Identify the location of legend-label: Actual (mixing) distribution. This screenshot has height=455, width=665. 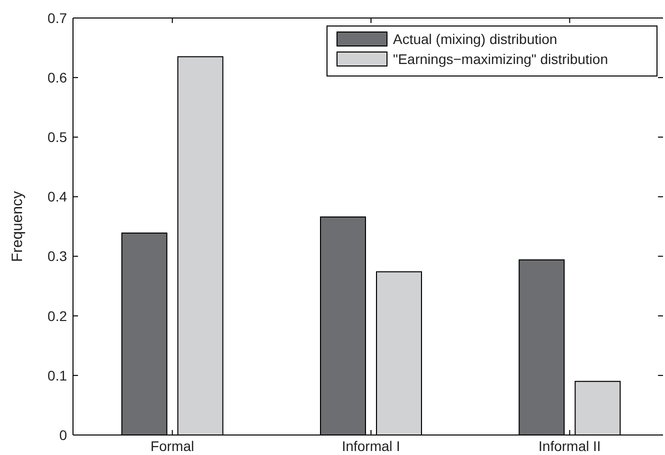
(475, 38).